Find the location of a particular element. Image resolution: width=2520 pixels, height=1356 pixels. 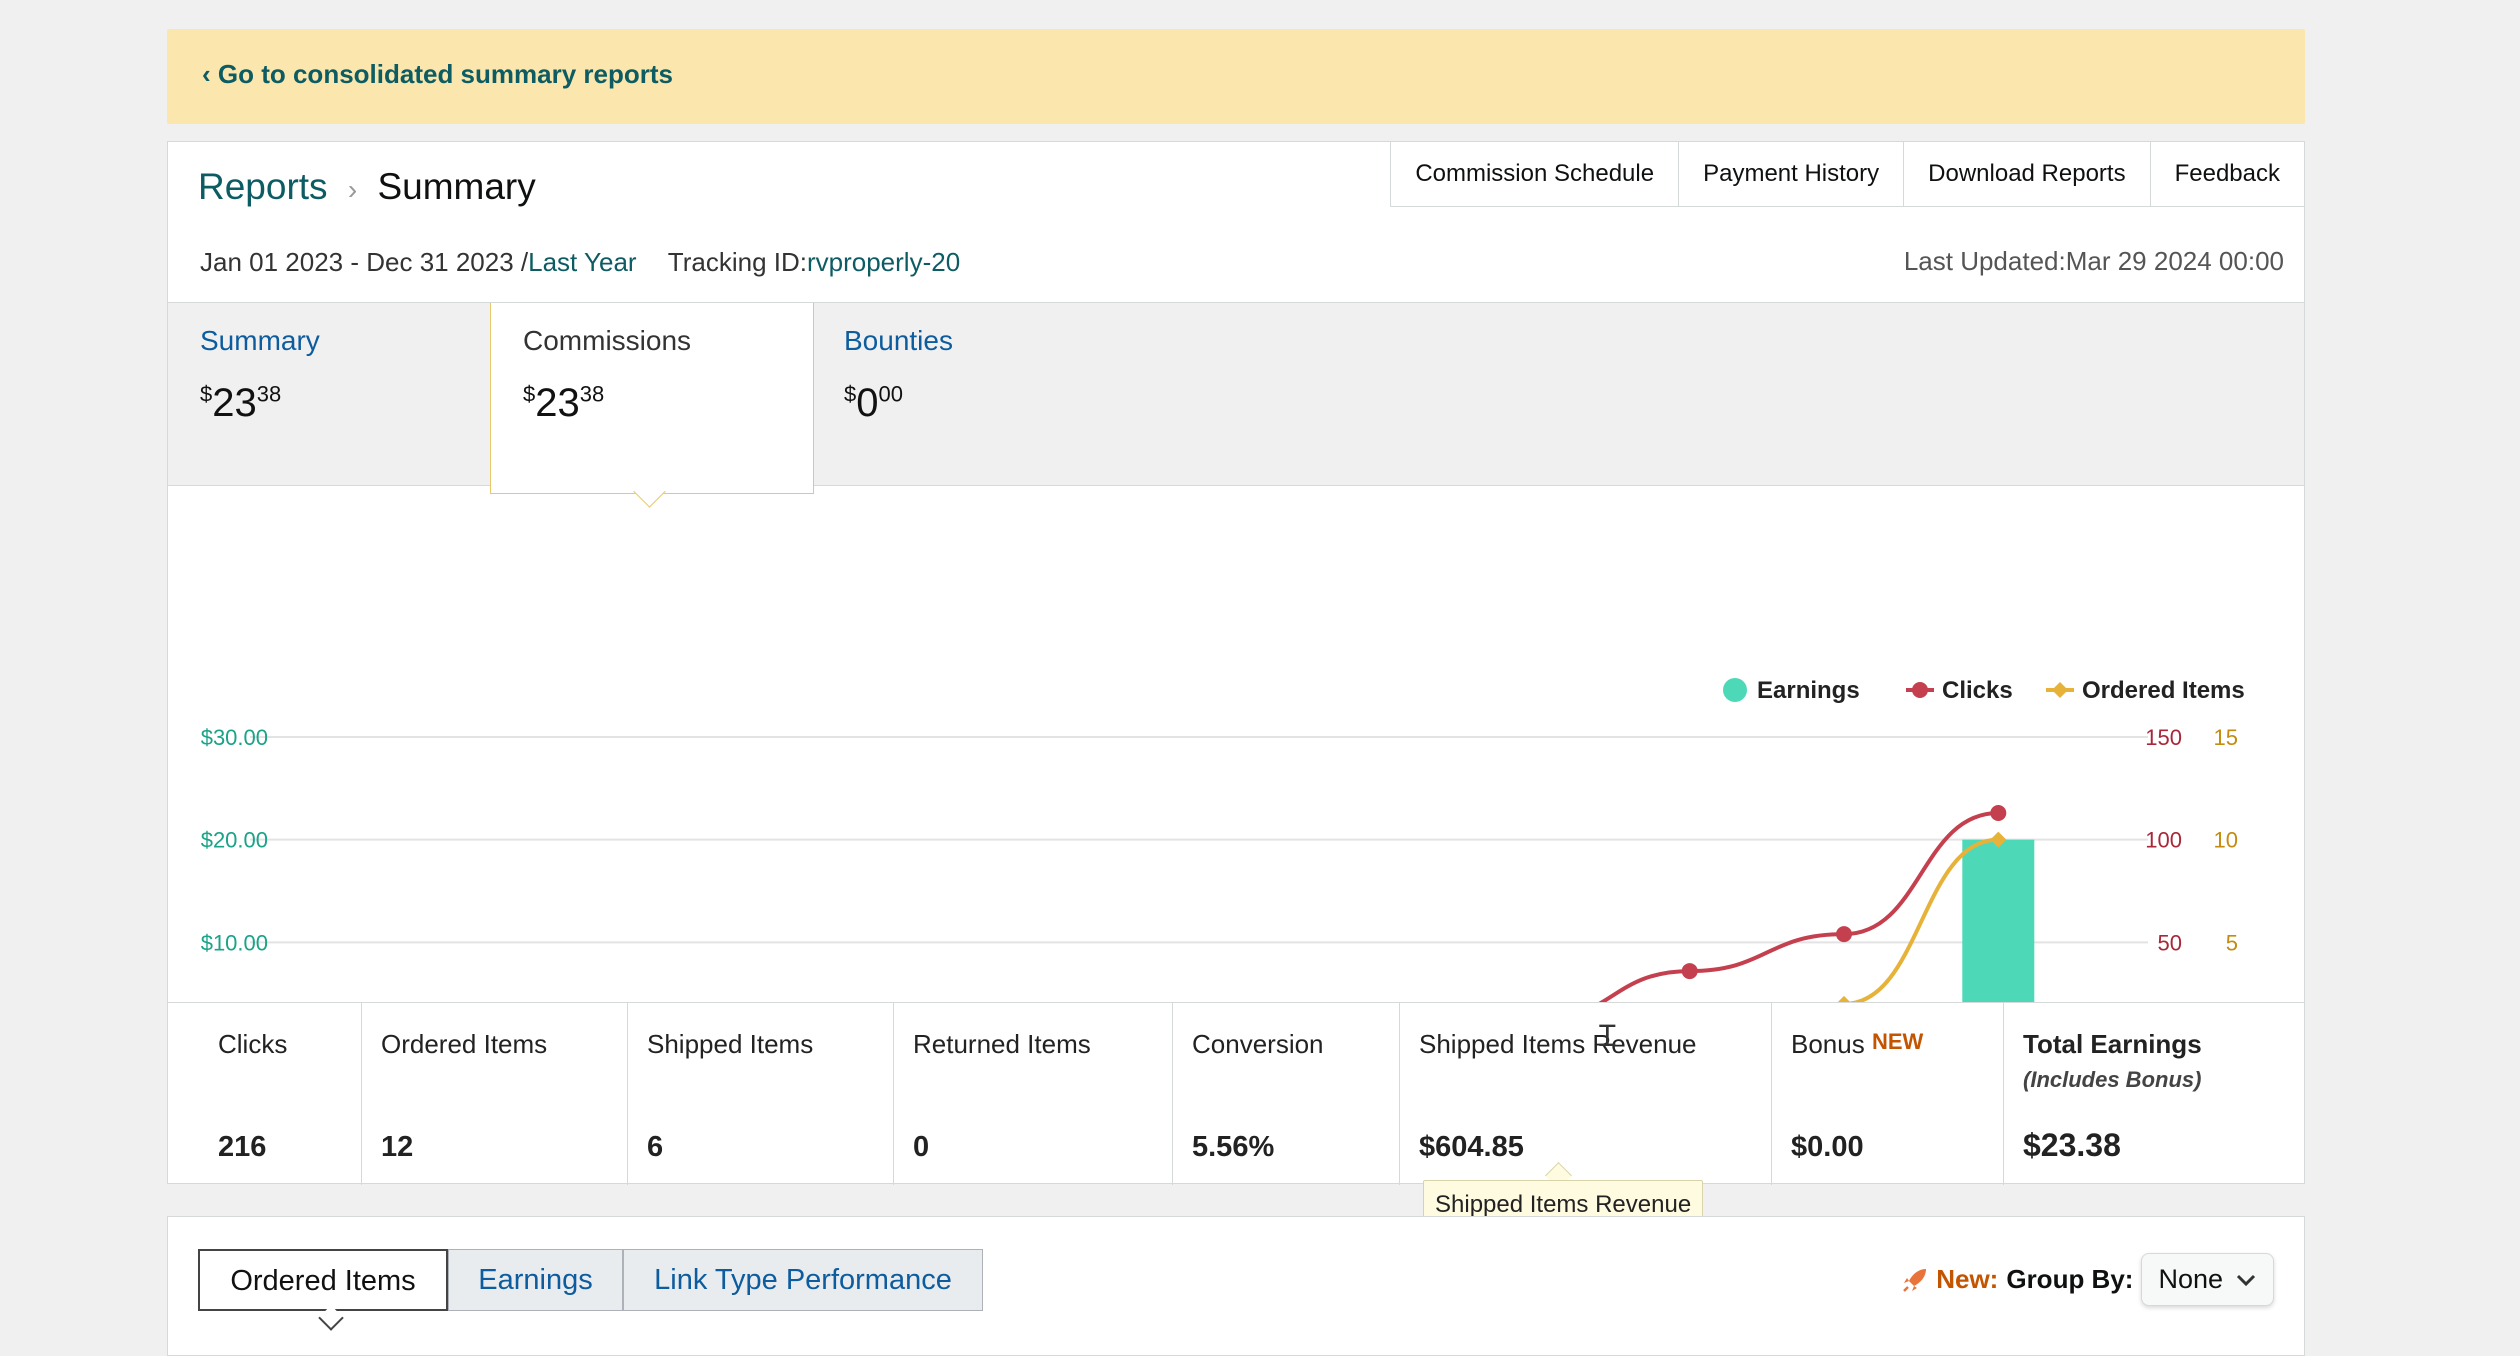

group-by-label: Group By: is located at coordinates (2070, 1279).